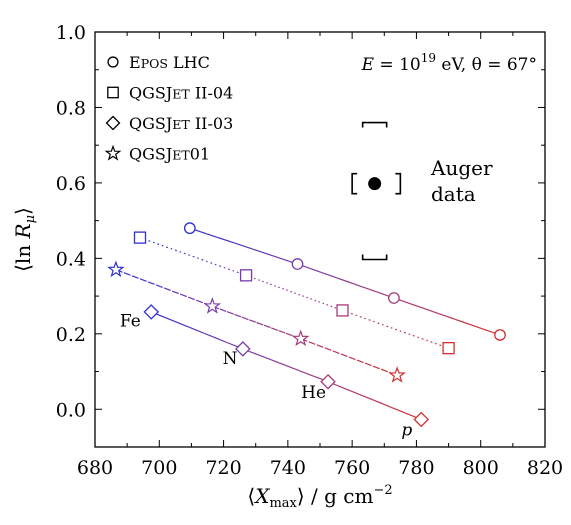 The image size is (571, 525). I want to click on series-diamond, so click(286, 366).